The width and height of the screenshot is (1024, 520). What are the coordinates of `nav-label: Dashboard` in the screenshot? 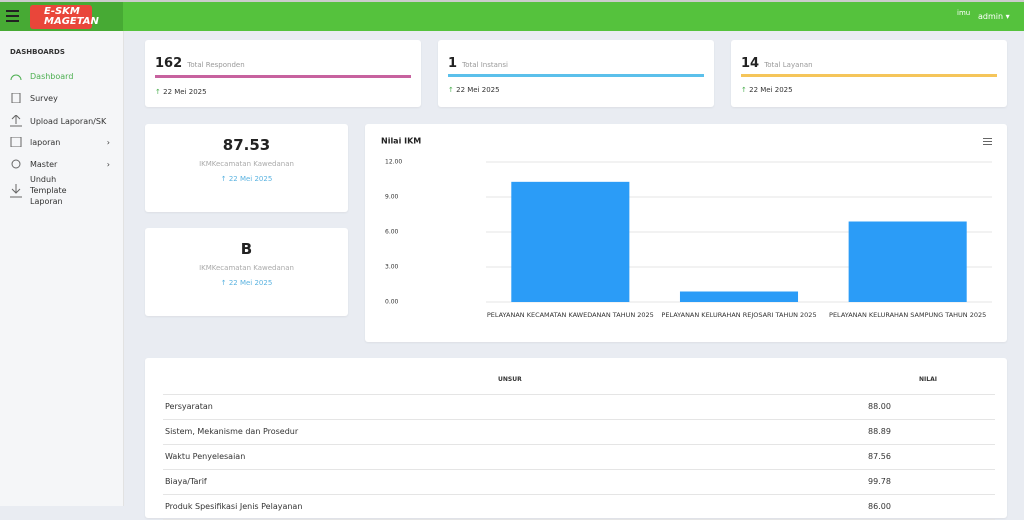 It's located at (52, 76).